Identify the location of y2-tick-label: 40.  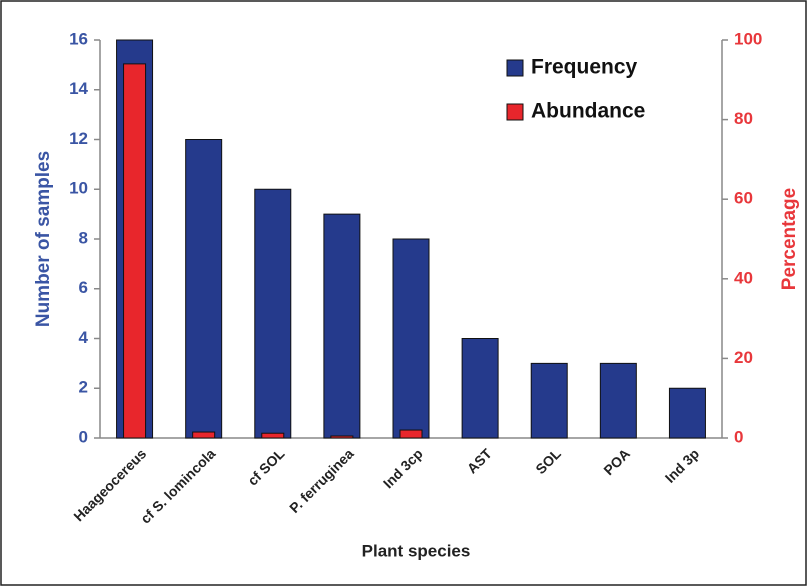
(743, 277).